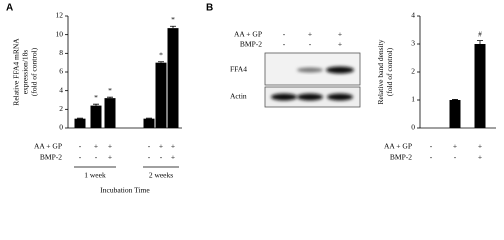  Describe the element at coordinates (9, 8) in the screenshot. I see `panel-label: A` at that location.